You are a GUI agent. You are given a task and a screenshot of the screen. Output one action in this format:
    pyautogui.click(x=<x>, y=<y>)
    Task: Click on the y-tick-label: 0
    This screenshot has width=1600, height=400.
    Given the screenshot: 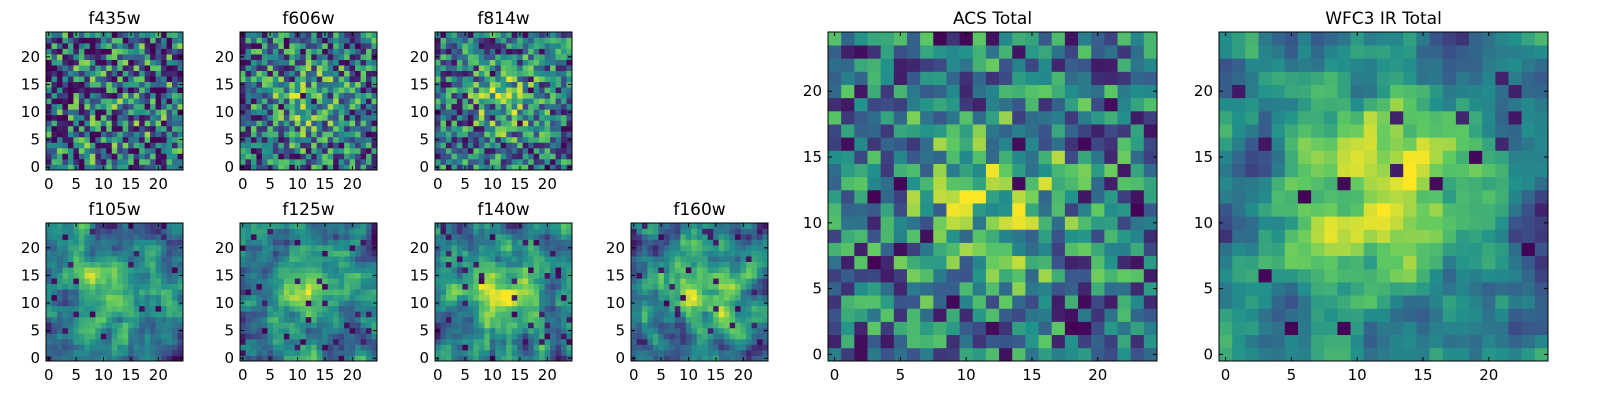 What is the action you would take?
    pyautogui.click(x=424, y=167)
    